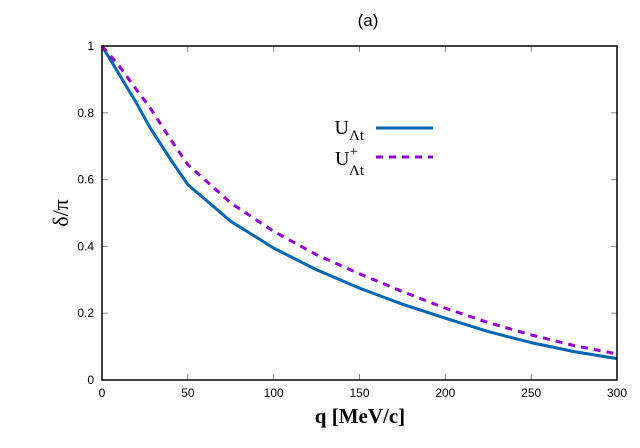 The height and width of the screenshot is (448, 640). Describe the element at coordinates (359, 393) in the screenshot. I see `x-tick-label: 150` at that location.